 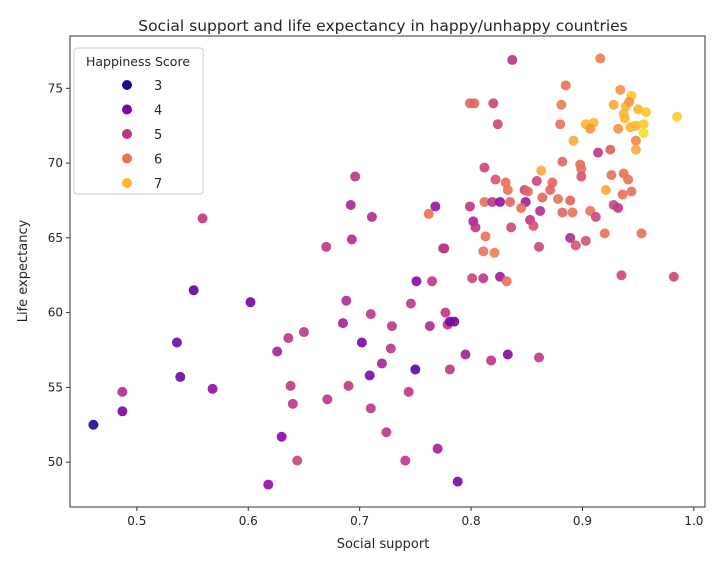 What do you see at coordinates (158, 86) in the screenshot?
I see `legend-label: 3` at bounding box center [158, 86].